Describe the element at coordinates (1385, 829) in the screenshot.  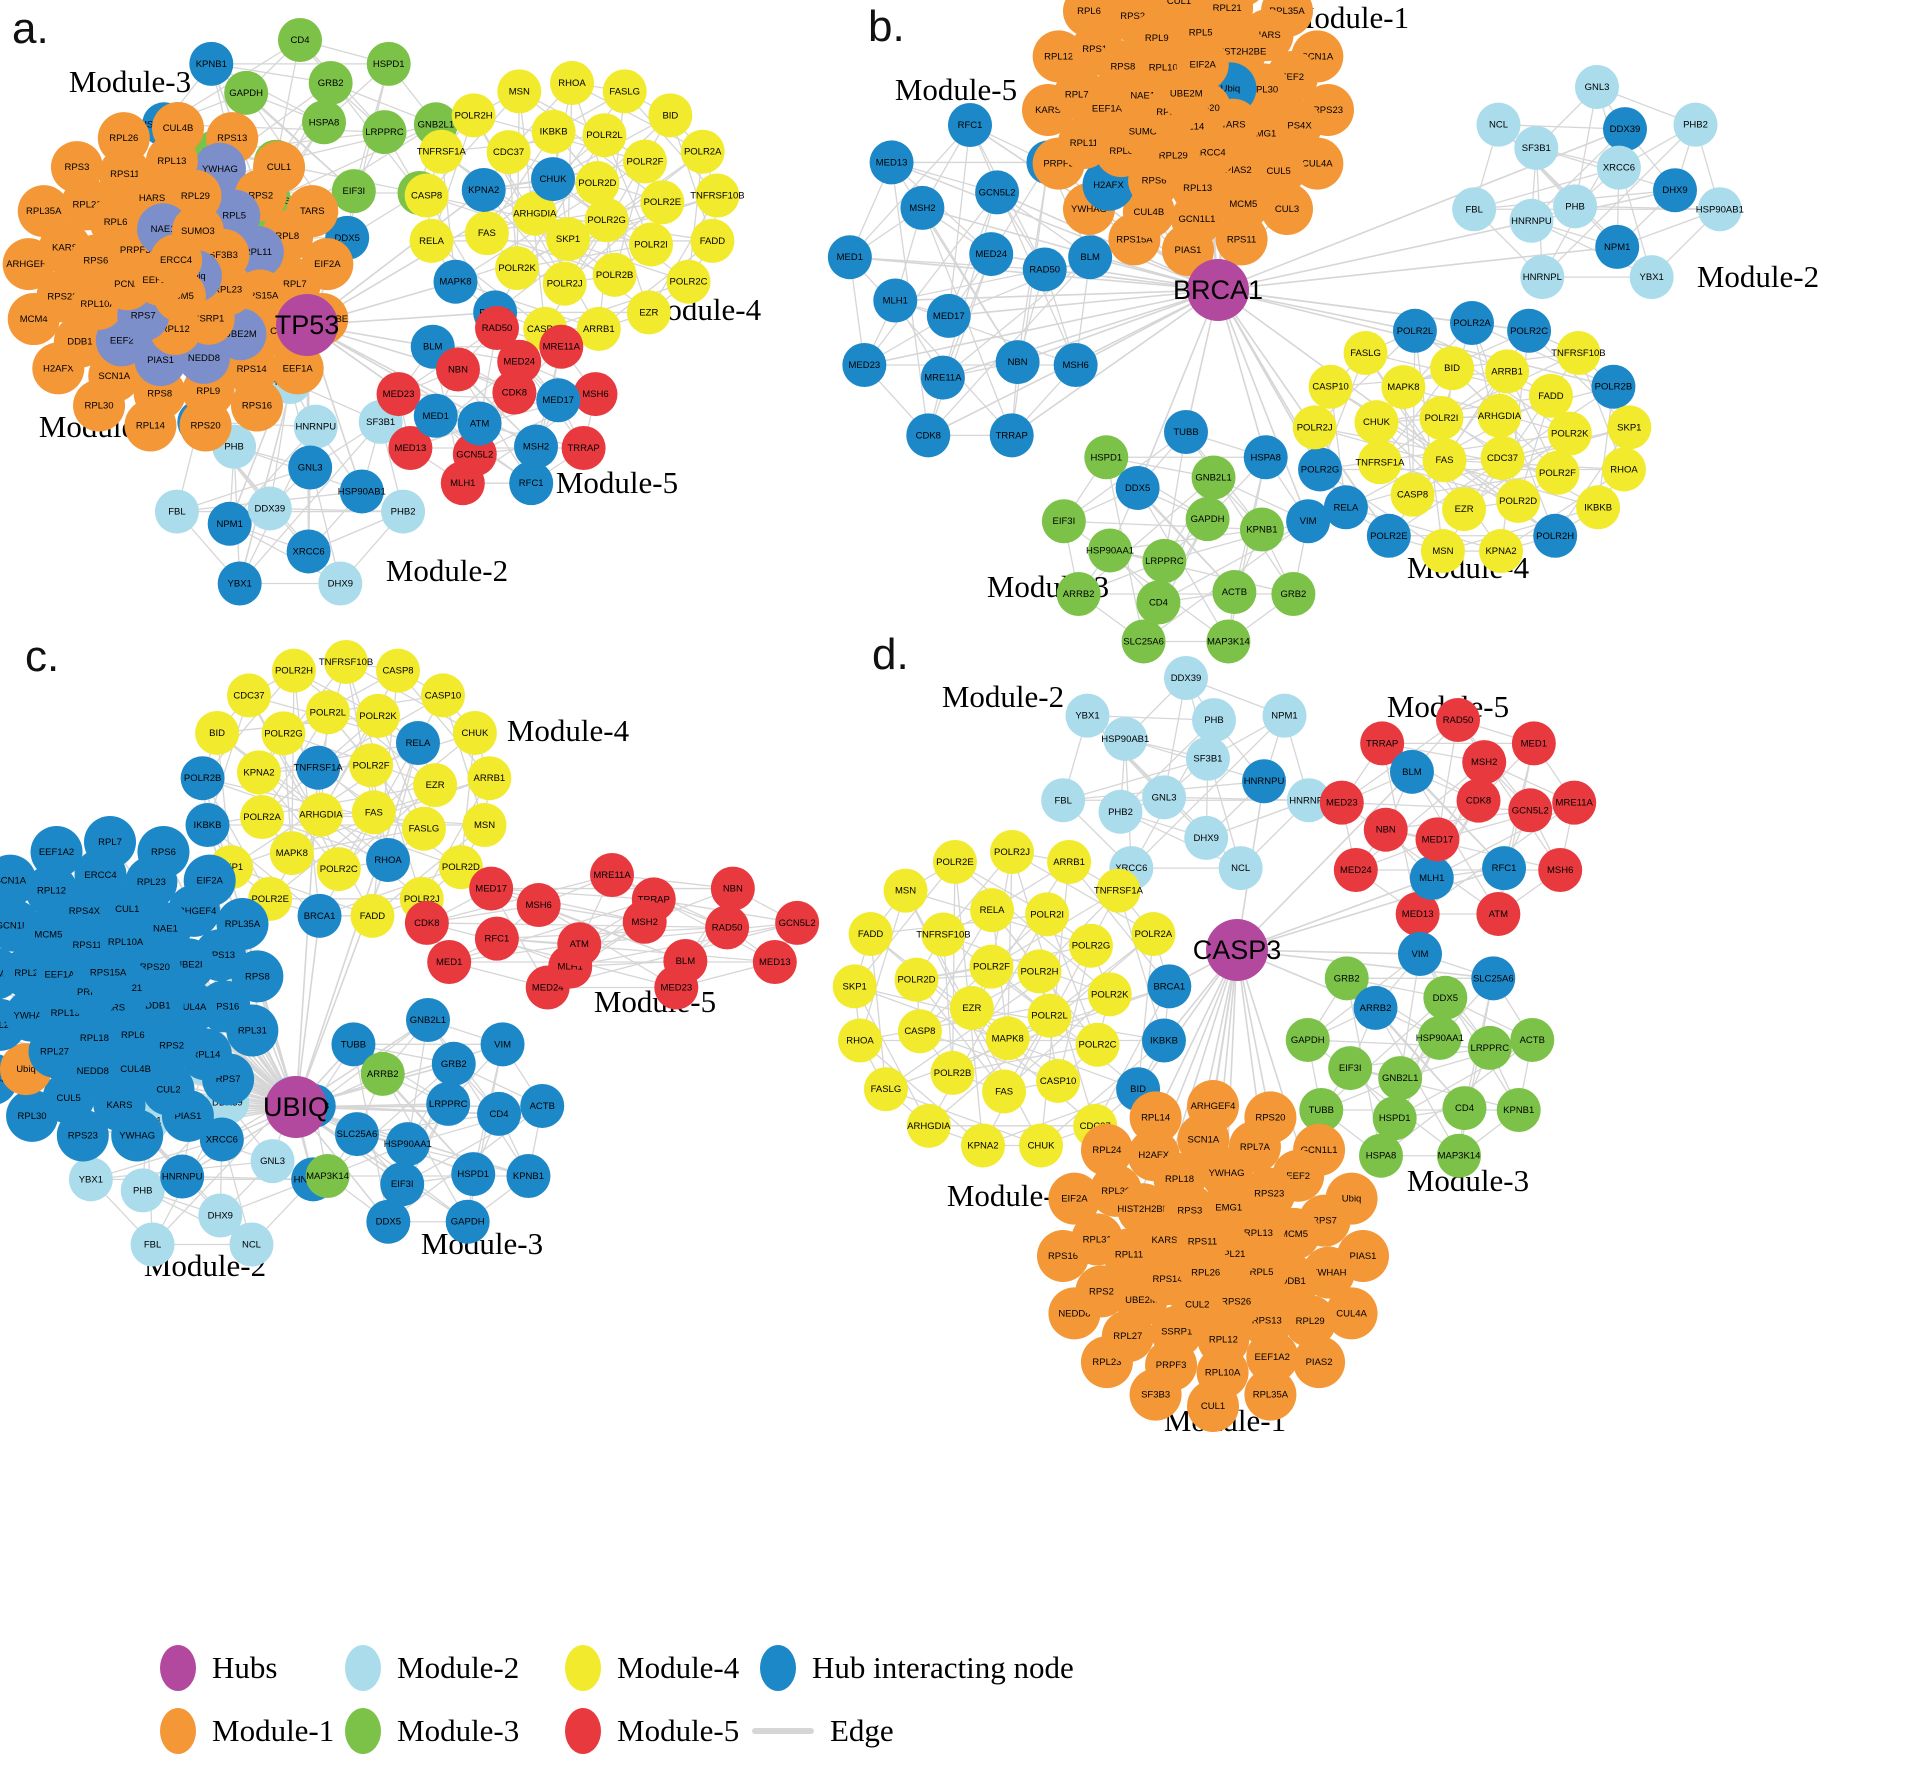
I see `node-nbn: NBN` at that location.